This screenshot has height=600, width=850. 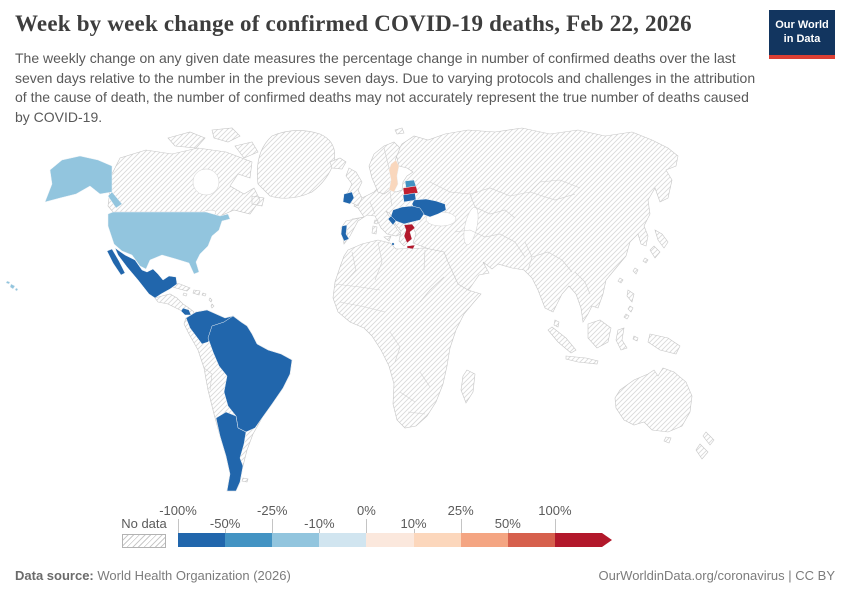 What do you see at coordinates (802, 25) in the screenshot?
I see `owid-logo-line1: Our World` at bounding box center [802, 25].